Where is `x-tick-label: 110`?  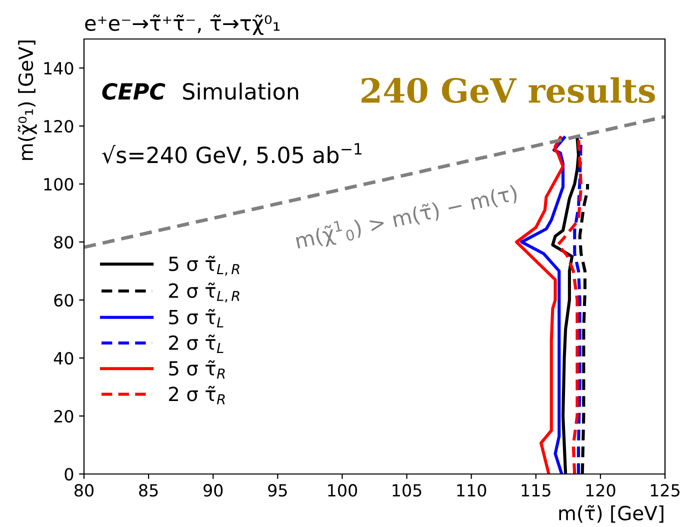
x-tick-label: 110 is located at coordinates (471, 490).